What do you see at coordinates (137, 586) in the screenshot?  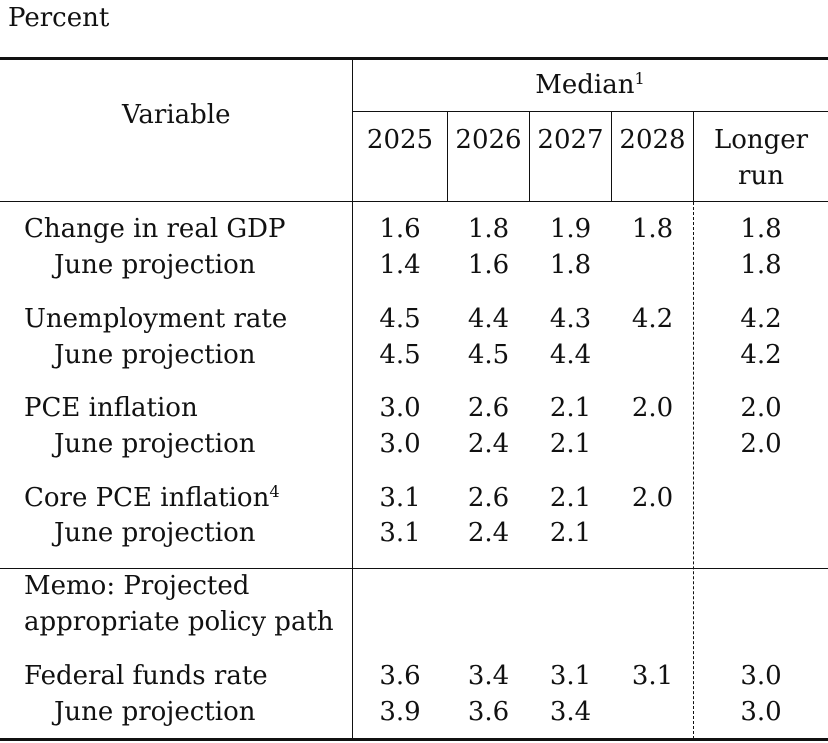 I see `memo-line1: Memo: Projected` at bounding box center [137, 586].